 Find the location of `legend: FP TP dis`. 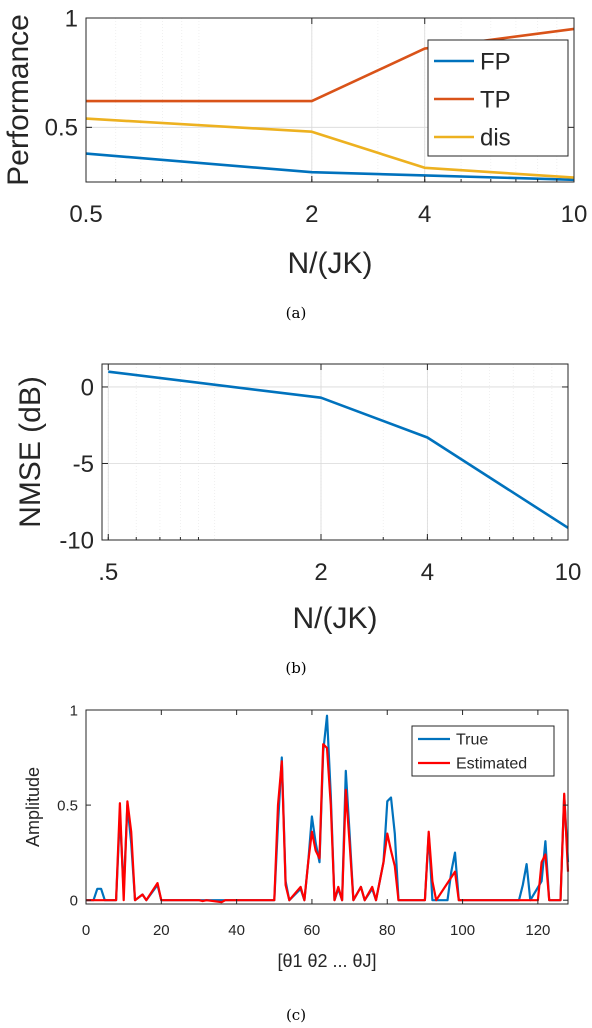

legend: FP TP dis is located at coordinates (498, 98).